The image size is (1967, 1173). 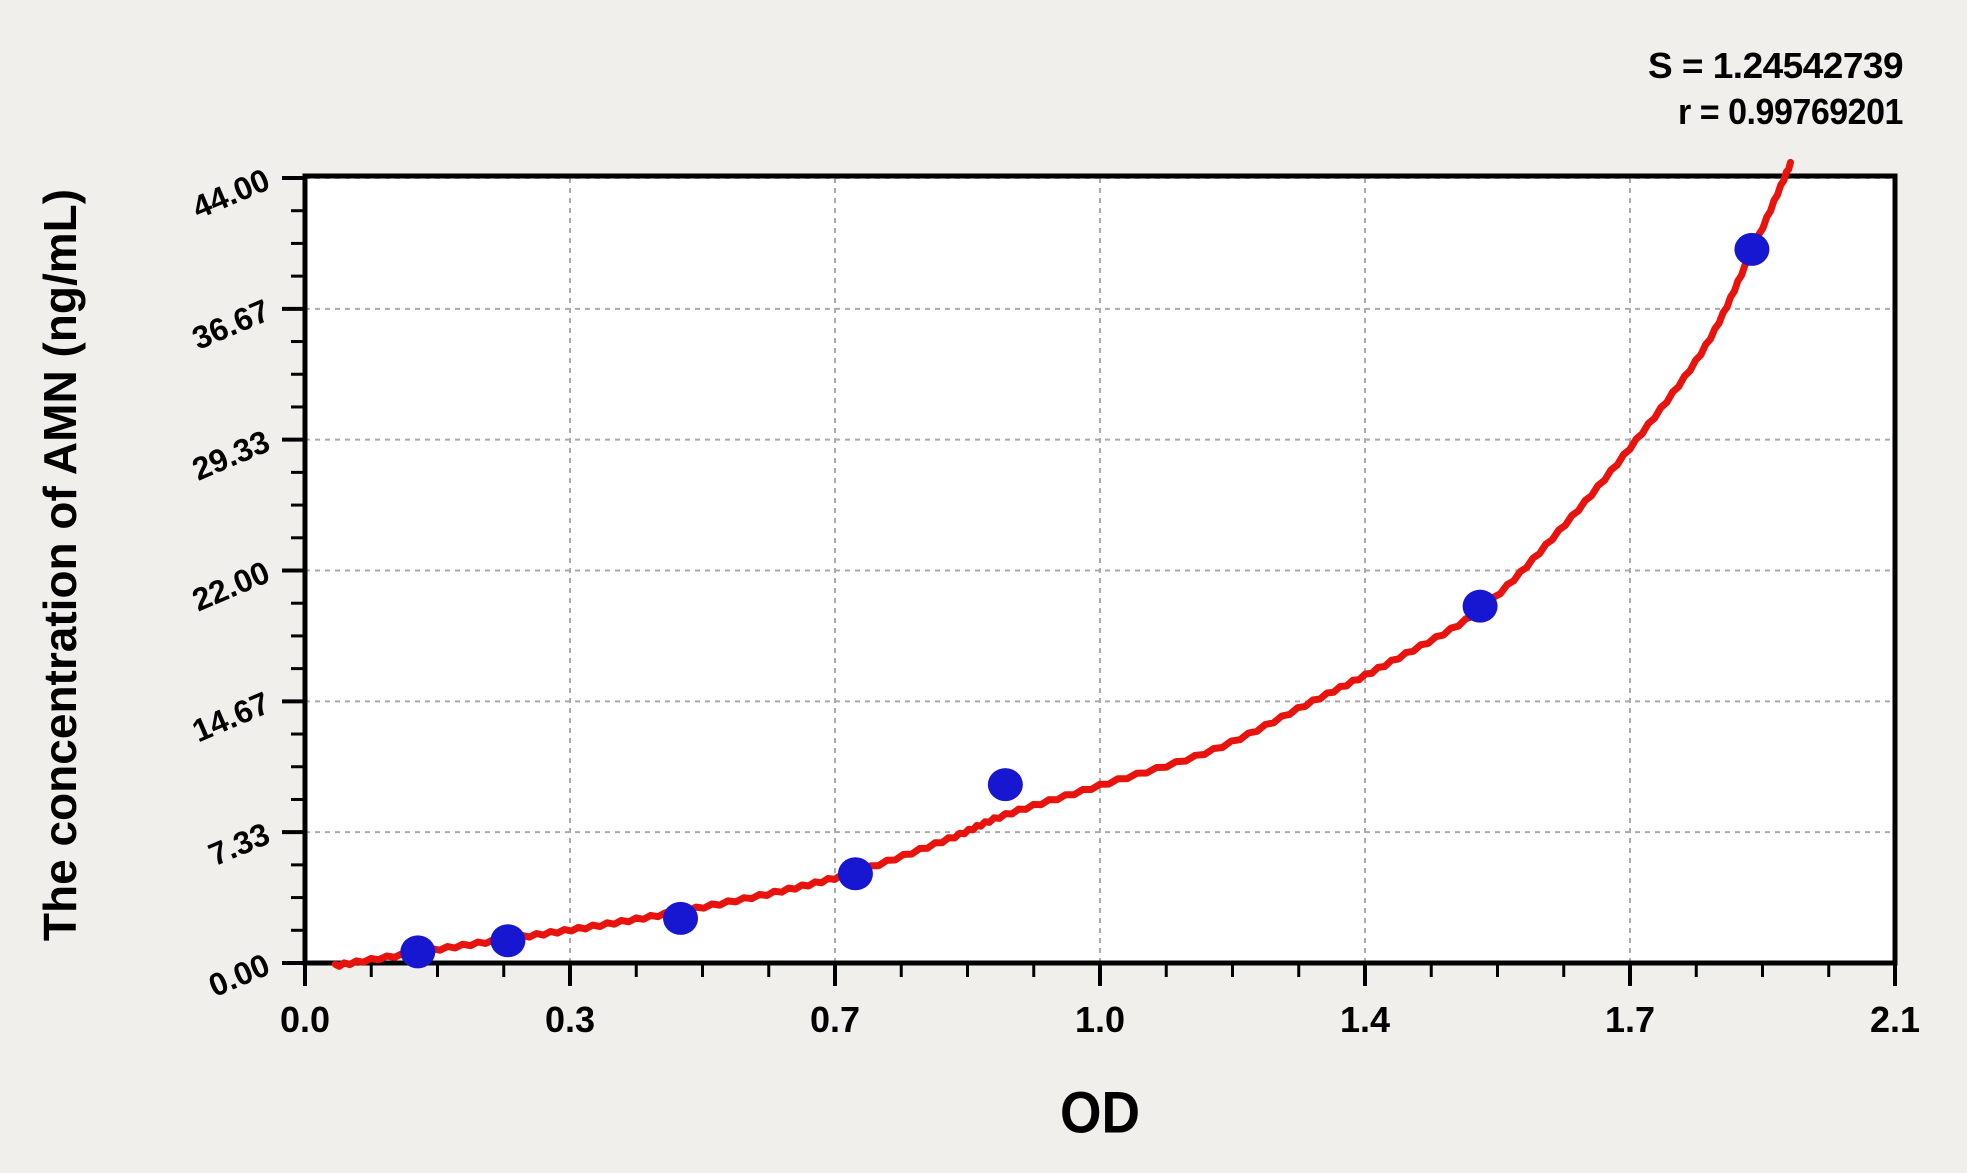 I want to click on x-tick-label: 1.4, so click(x=1365, y=1019).